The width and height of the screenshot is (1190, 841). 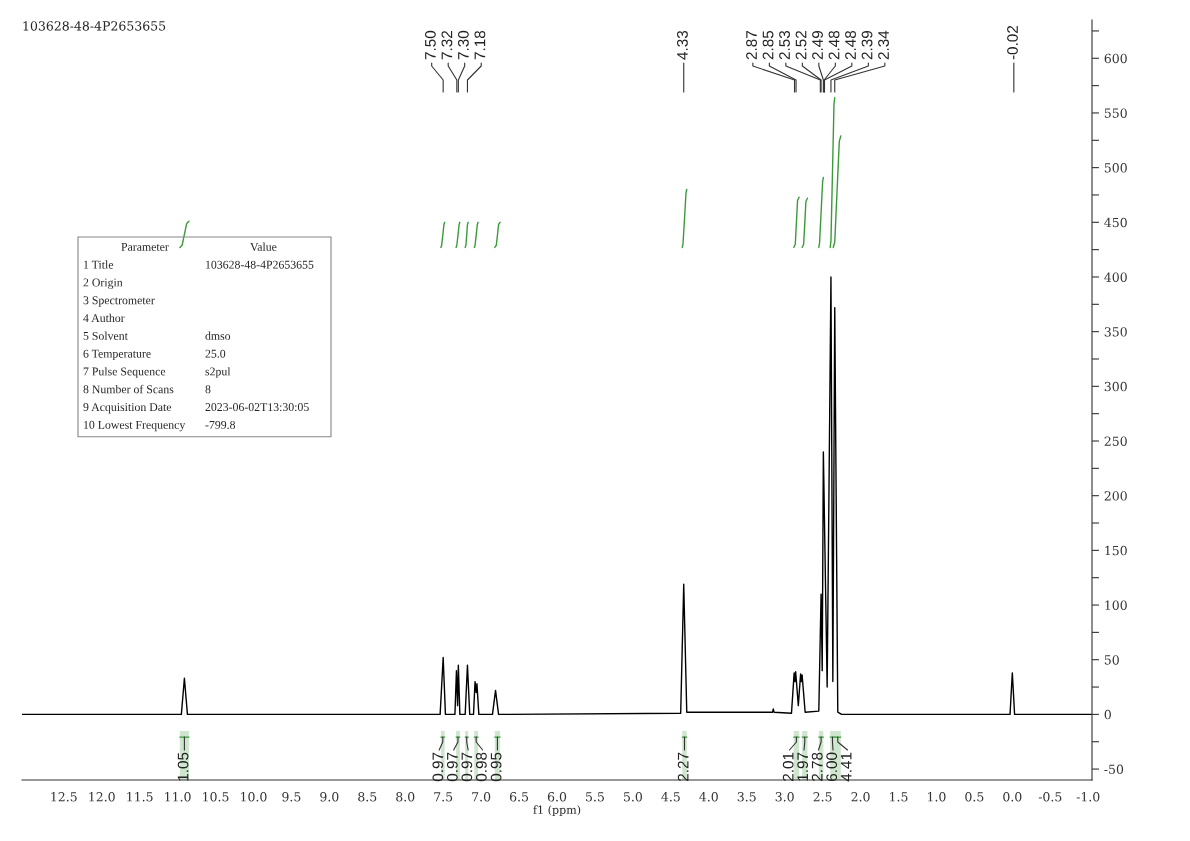 What do you see at coordinates (147, 389) in the screenshot?
I see `text: 8 Number of Scans 8` at bounding box center [147, 389].